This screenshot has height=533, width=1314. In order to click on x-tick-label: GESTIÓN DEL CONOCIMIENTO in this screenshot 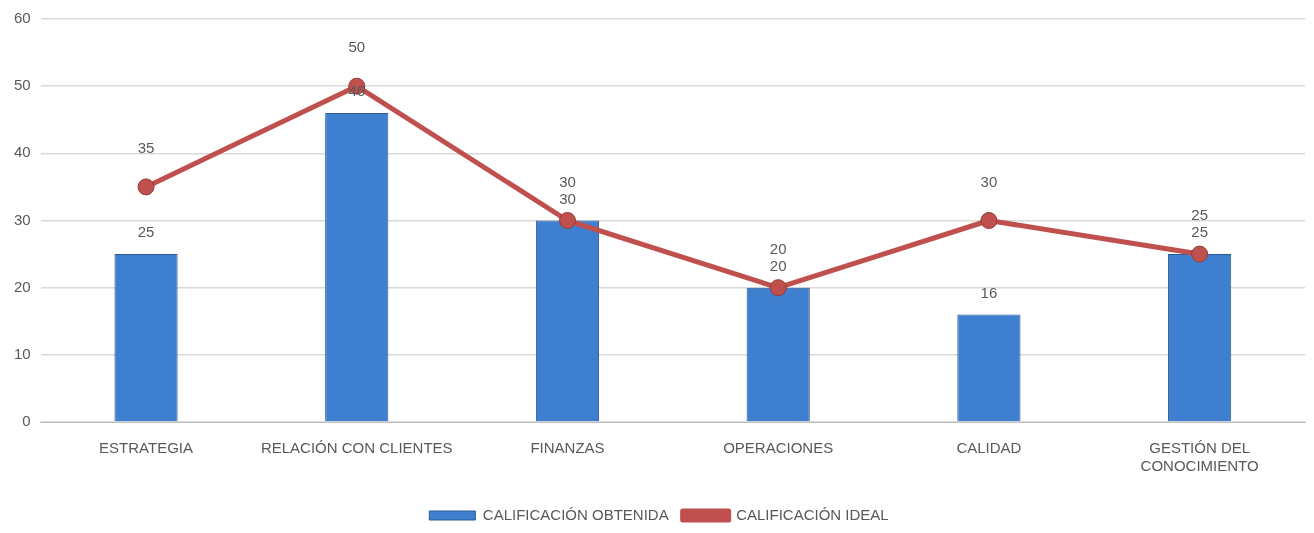, I will do `click(1199, 457)`.